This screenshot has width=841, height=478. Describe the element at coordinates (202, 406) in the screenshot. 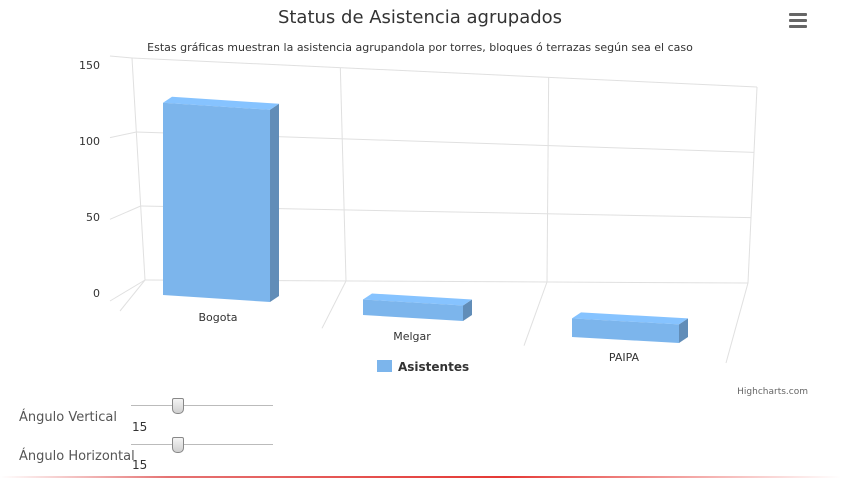

I see `vertical-angle-slider` at that location.